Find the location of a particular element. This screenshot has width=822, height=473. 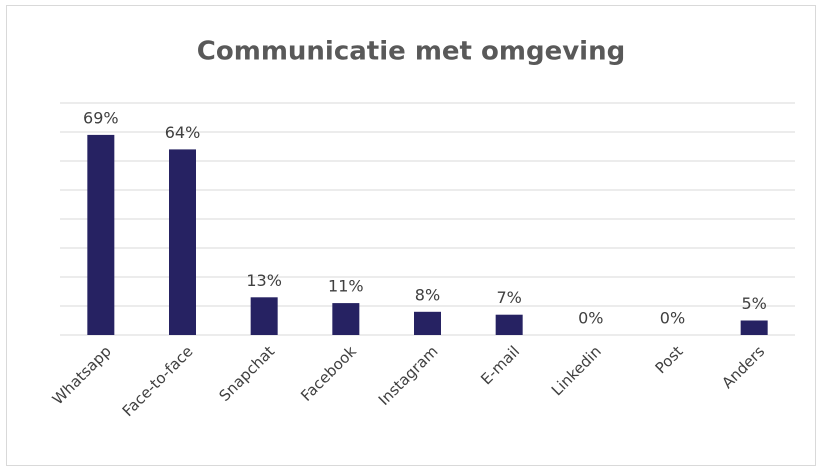

value-label: 69% is located at coordinates (101, 117).